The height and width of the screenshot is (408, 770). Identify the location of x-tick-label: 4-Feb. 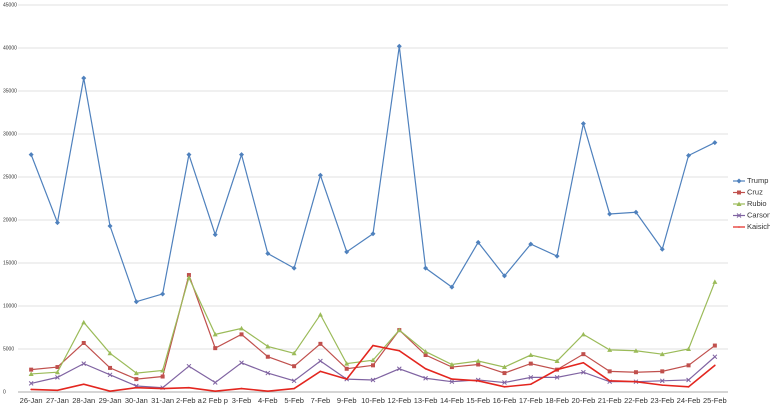
(268, 400).